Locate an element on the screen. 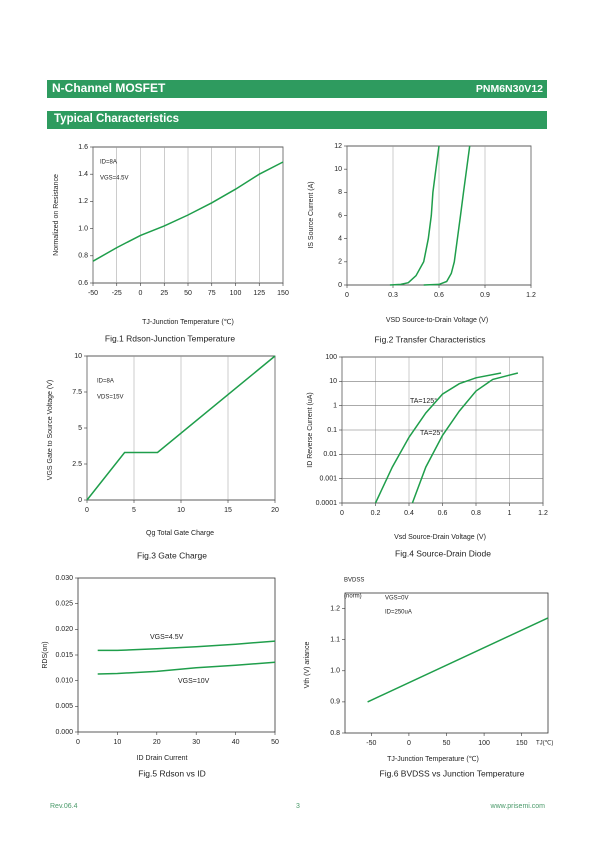  y-tick-label: 1.4 is located at coordinates (83, 174).